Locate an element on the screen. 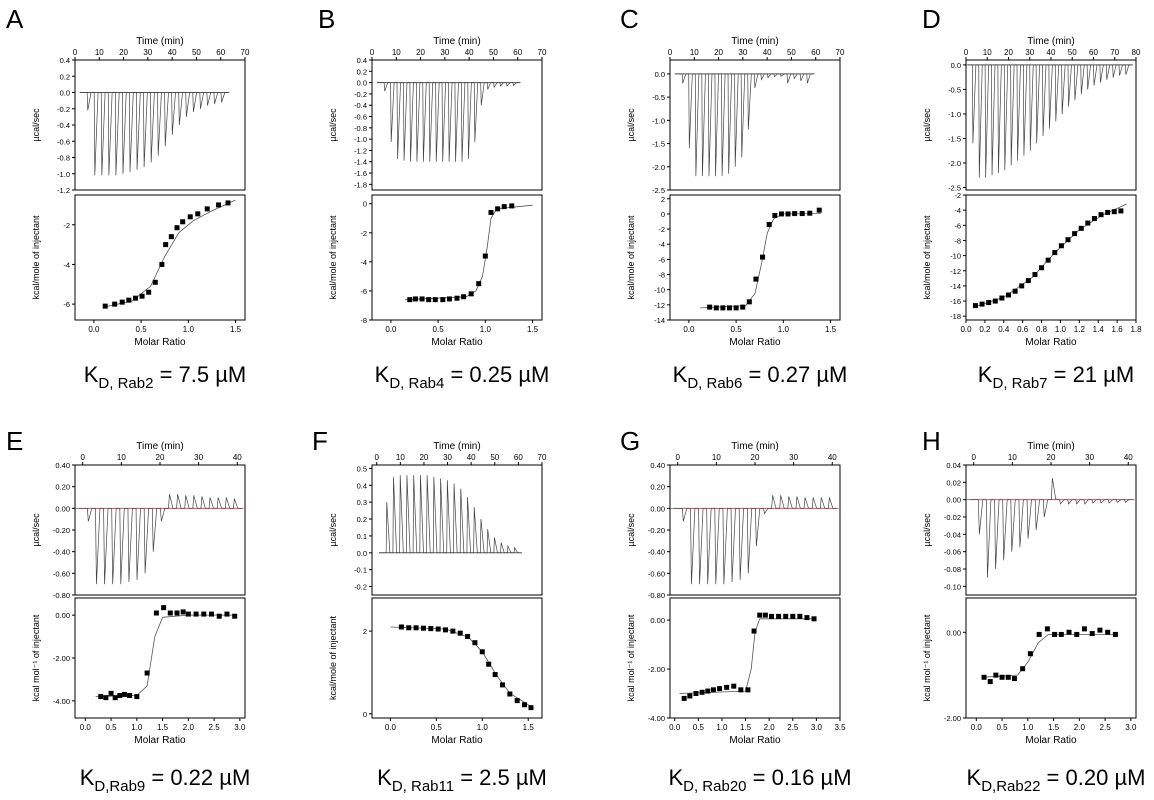  enthalpy-tick-label: 2 is located at coordinates (663, 199).